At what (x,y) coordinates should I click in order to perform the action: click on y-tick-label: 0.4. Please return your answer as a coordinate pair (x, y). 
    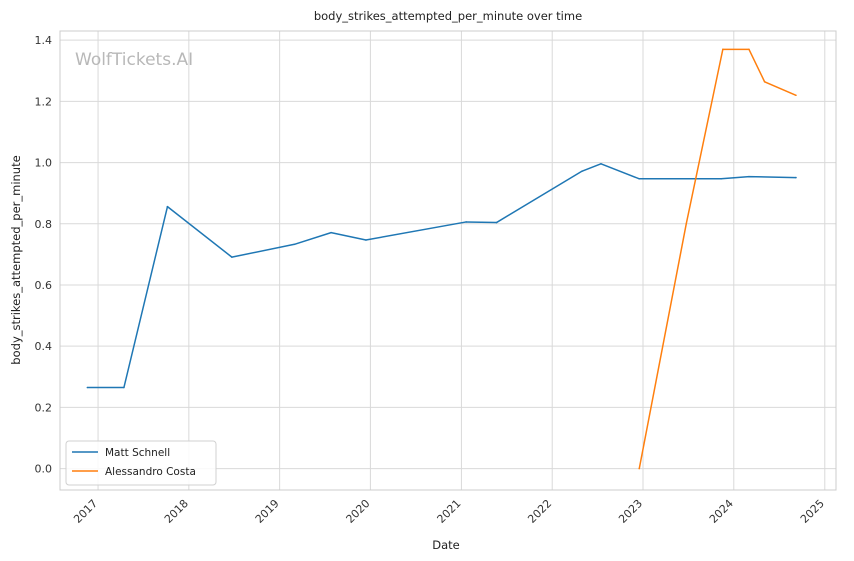
    Looking at the image, I should click on (44, 346).